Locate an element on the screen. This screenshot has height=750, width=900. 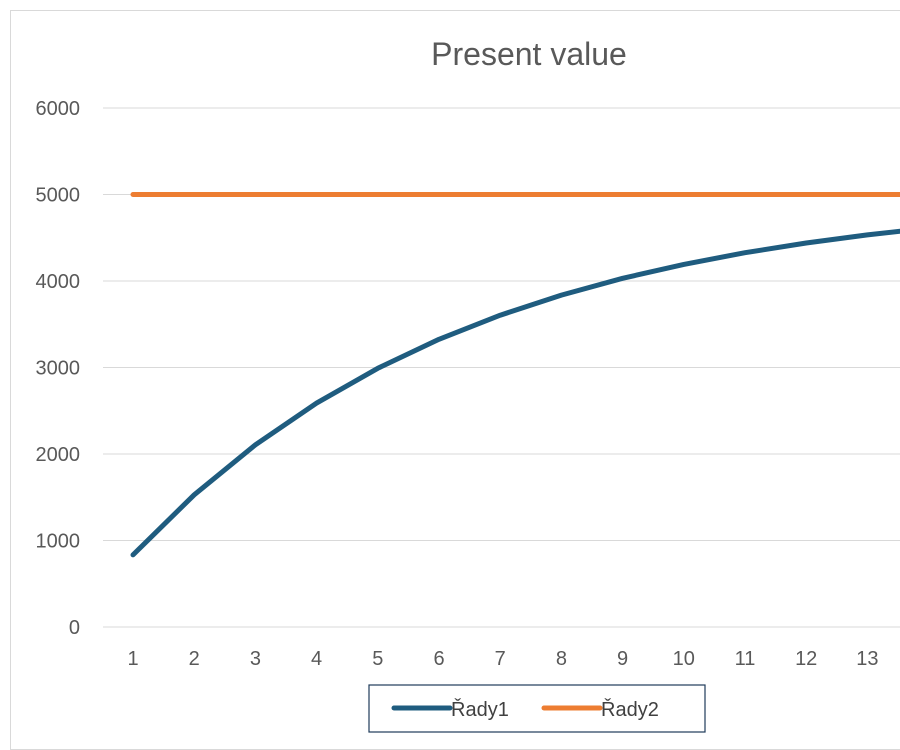
legend-label-1: Řady1 is located at coordinates (480, 709).